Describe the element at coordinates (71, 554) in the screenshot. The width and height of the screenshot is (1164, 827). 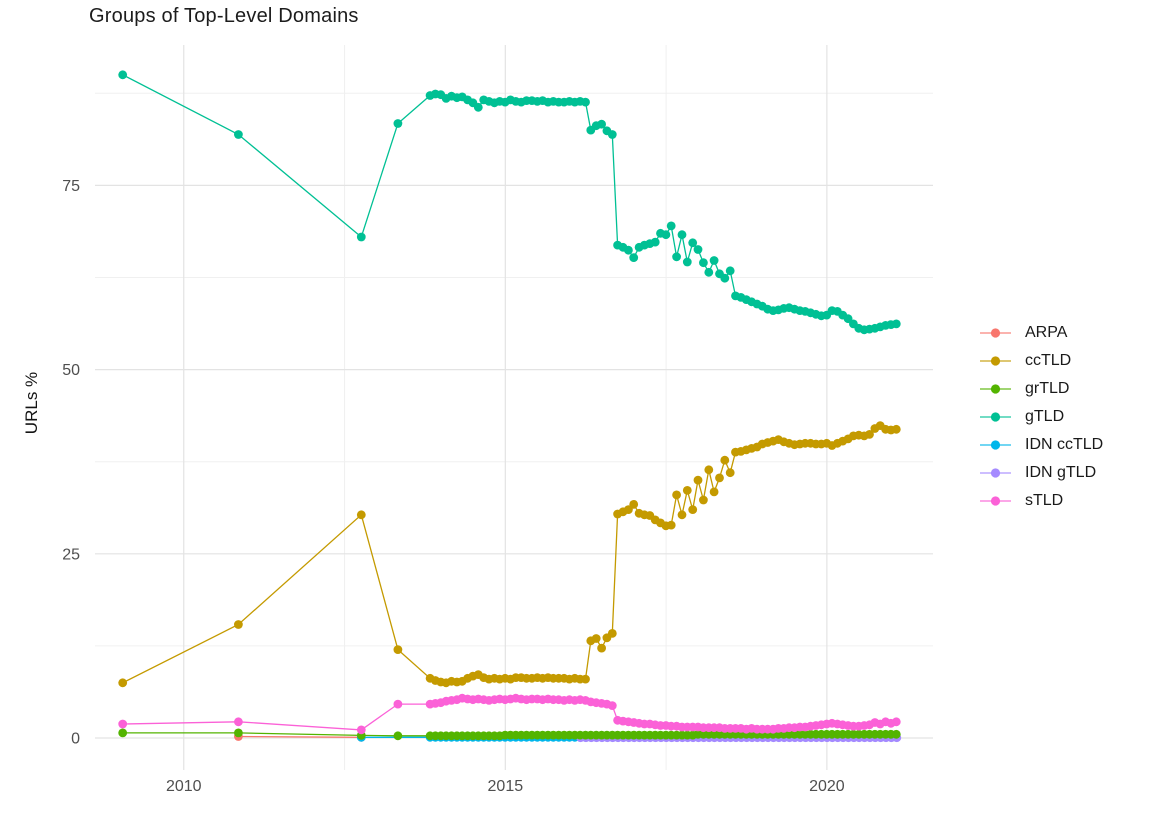
I see `y-tick-label: 25` at that location.